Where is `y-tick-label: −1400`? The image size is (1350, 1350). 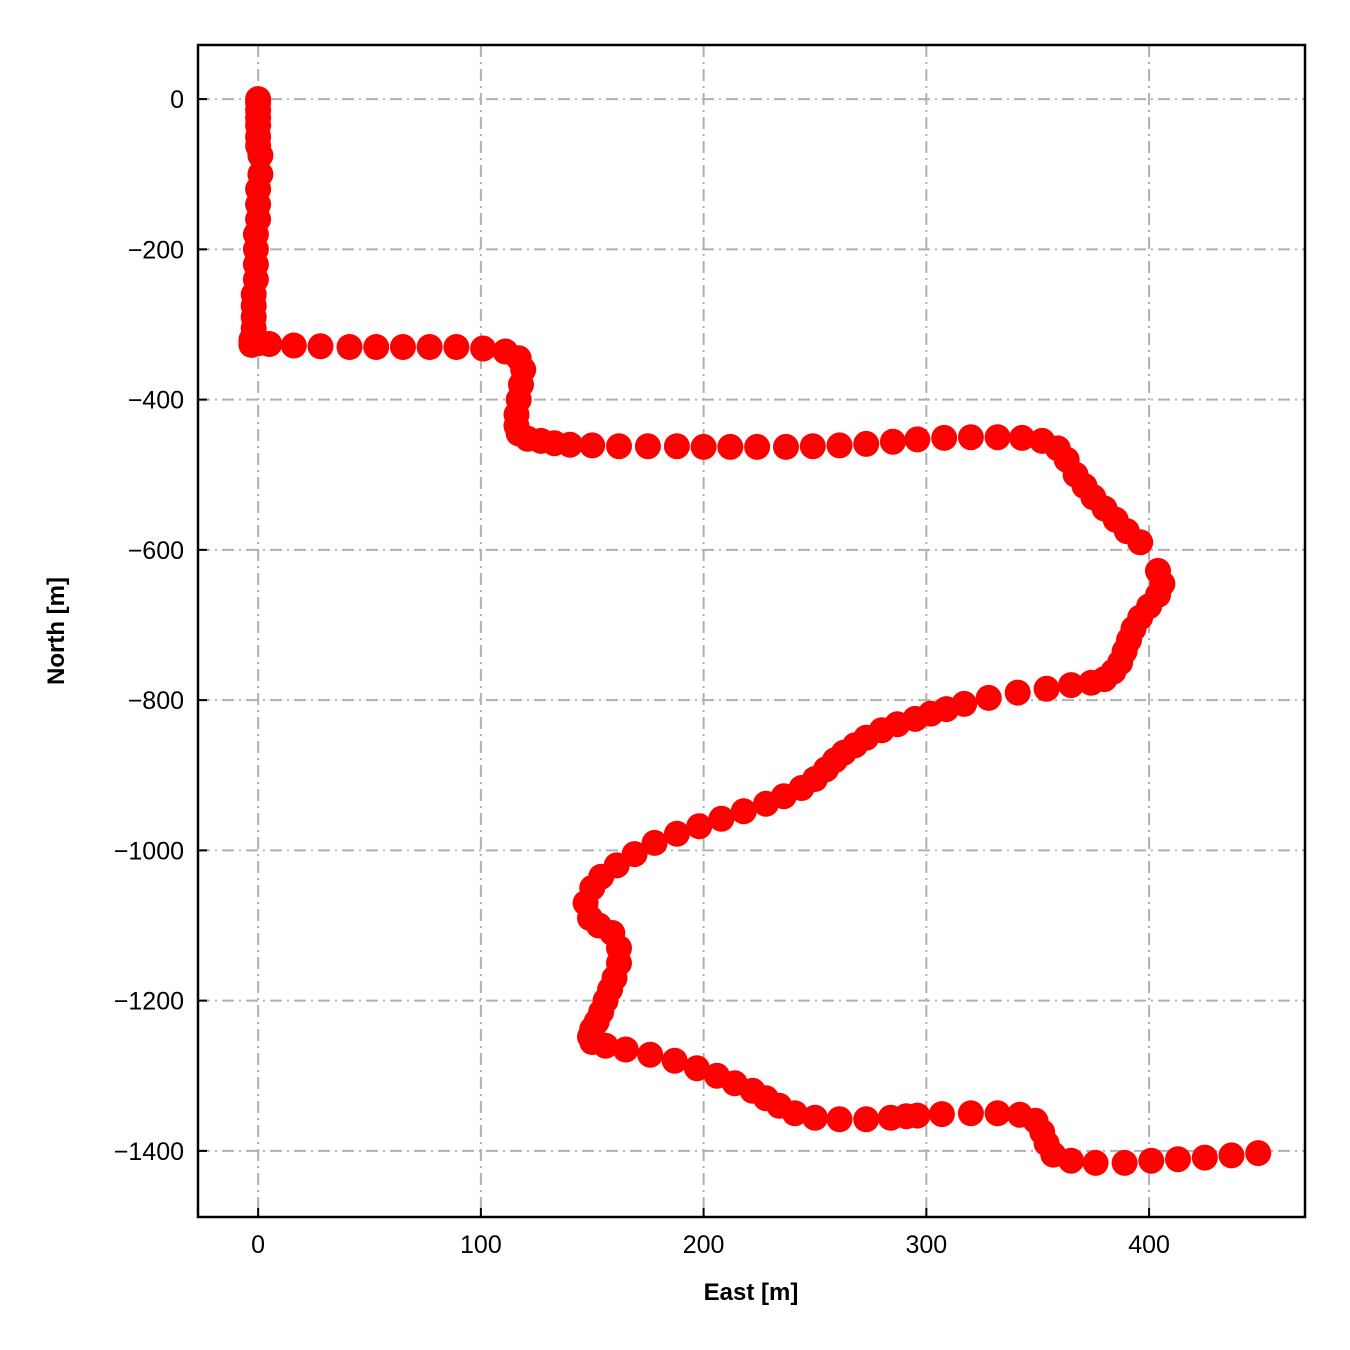
y-tick-label: −1400 is located at coordinates (149, 1152).